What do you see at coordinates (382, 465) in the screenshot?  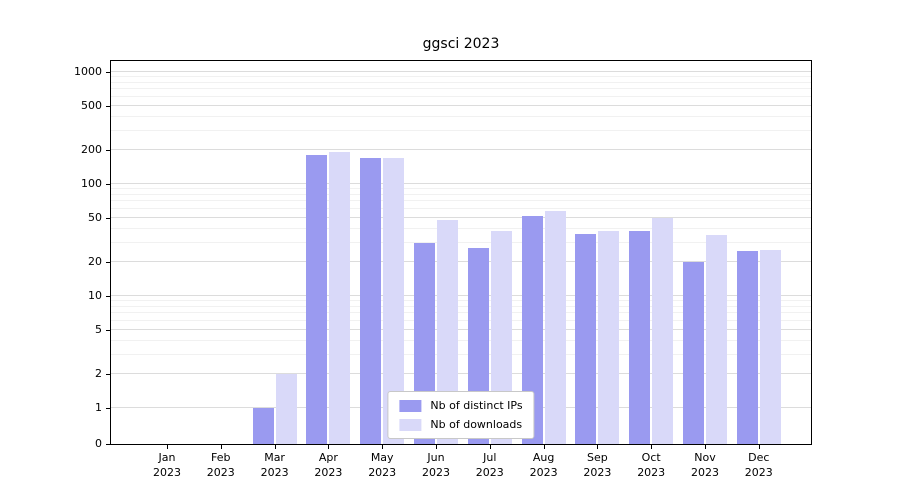 I see `x-axis-label: May 2023` at bounding box center [382, 465].